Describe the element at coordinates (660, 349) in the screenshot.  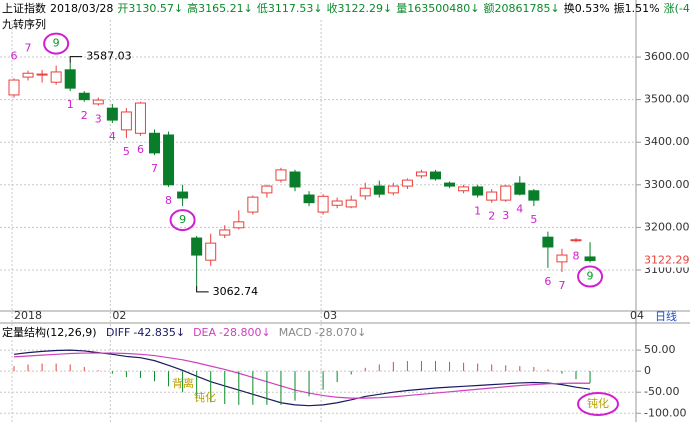
I see `y-tick-label: 50.00` at that location.